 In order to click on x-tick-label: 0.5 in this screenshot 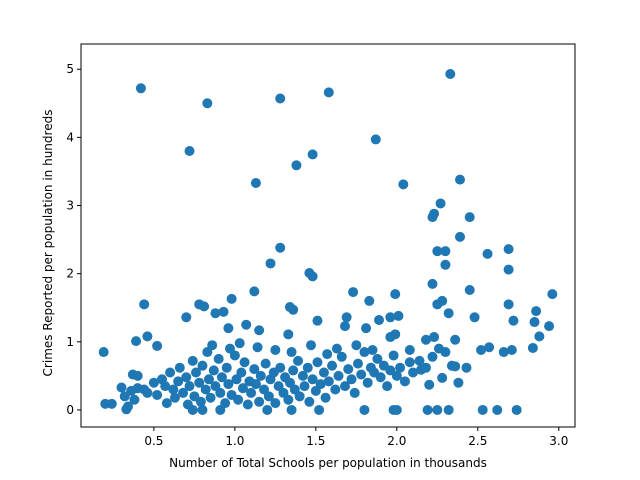, I will do `click(153, 441)`.